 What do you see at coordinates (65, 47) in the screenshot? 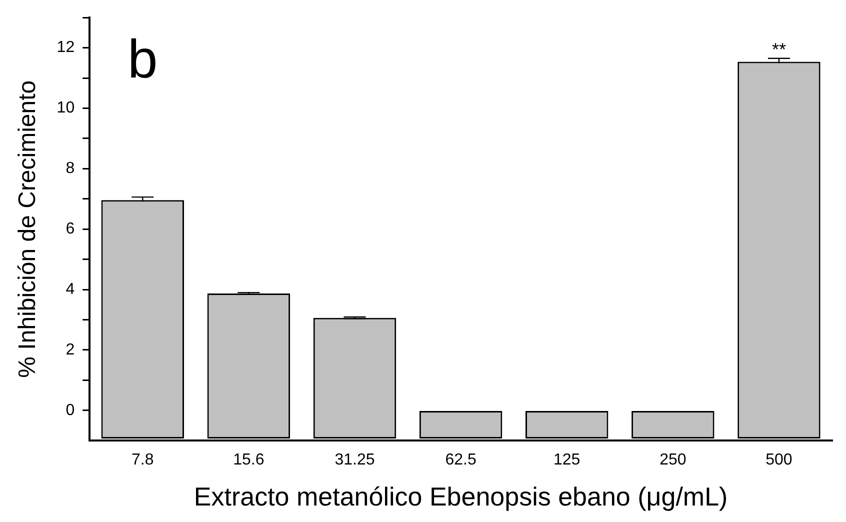
I see `y-tick-label: 12` at bounding box center [65, 47].